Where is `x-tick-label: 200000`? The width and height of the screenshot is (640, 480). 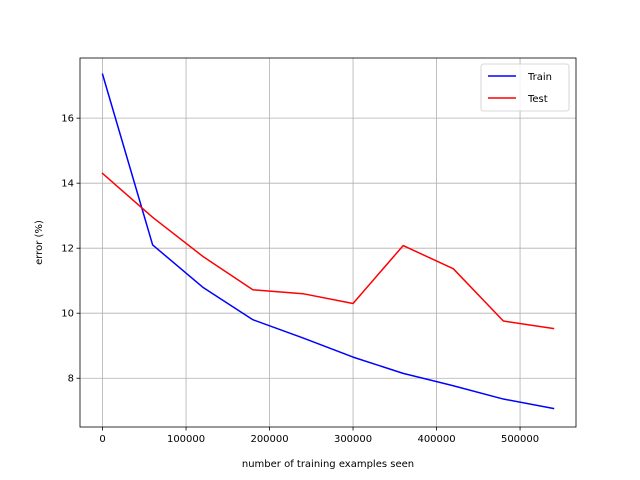 x-tick-label: 200000 is located at coordinates (269, 439).